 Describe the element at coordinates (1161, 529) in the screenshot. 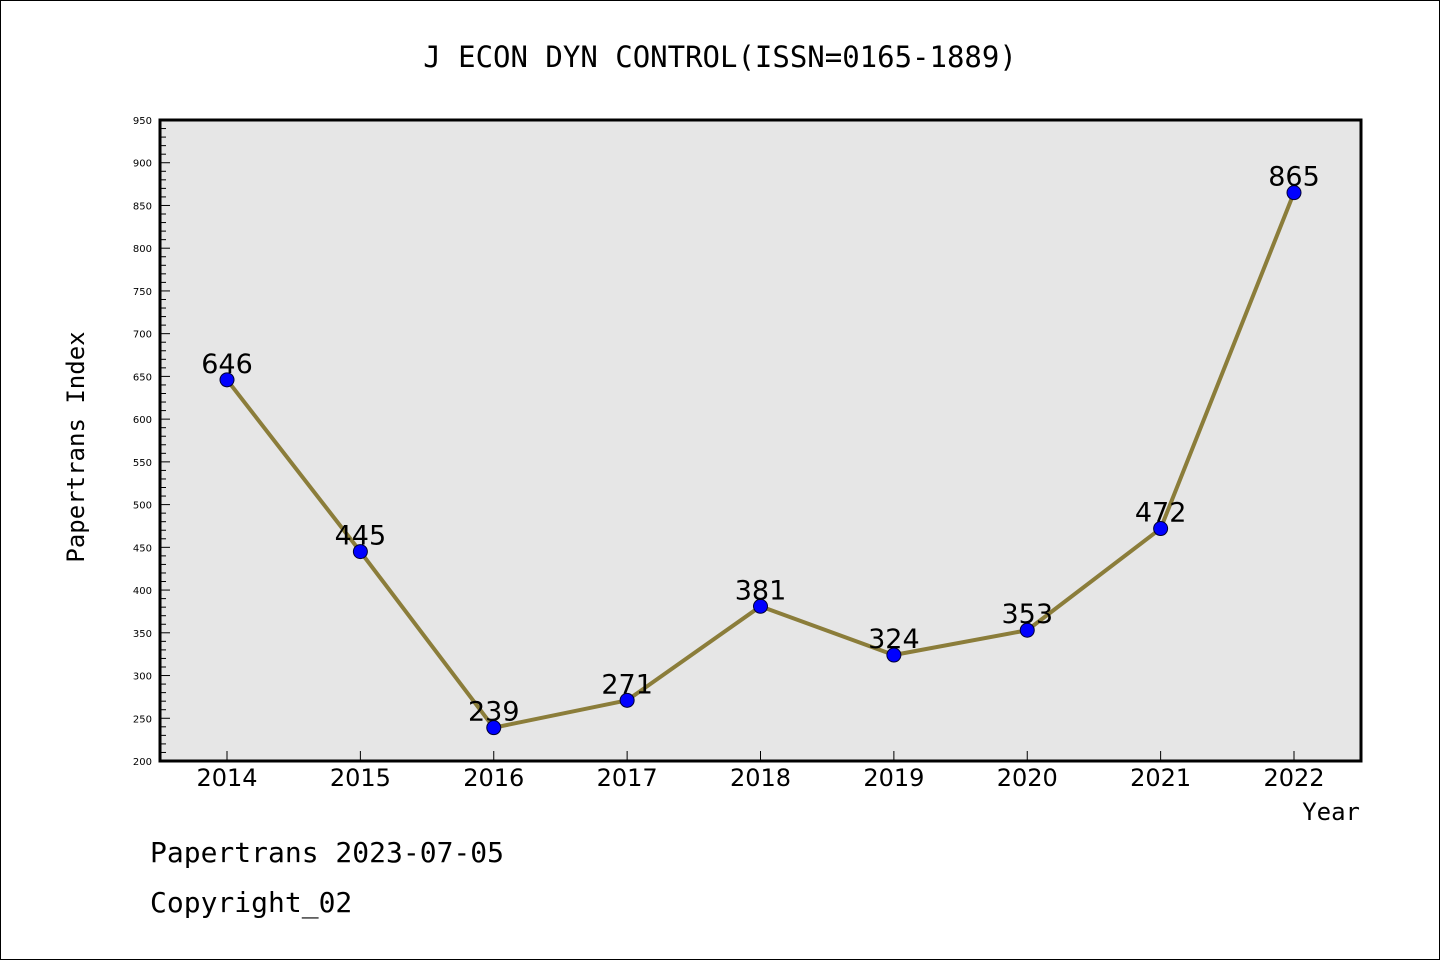

I see `data-point-2021` at that location.